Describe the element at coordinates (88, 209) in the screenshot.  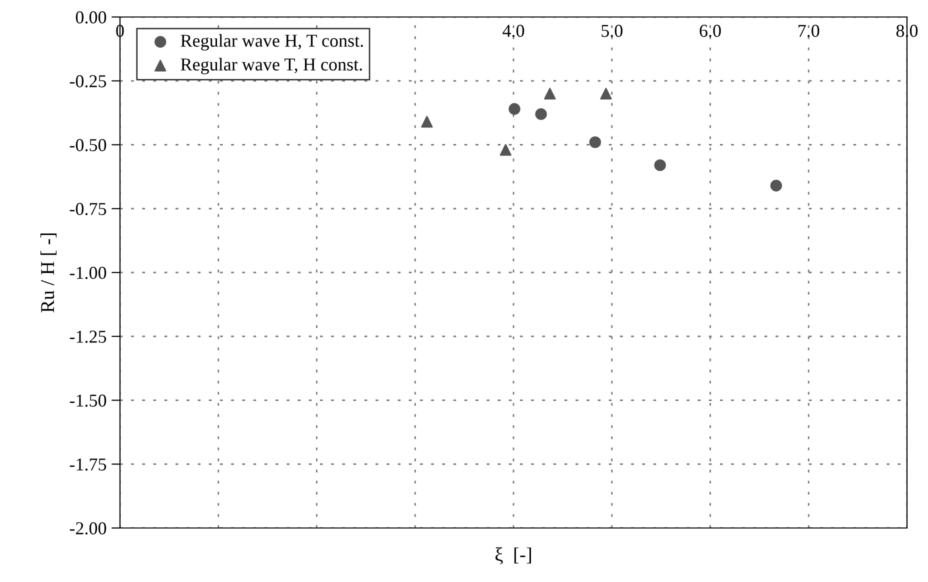
I see `y-tick-label: -0.75` at that location.